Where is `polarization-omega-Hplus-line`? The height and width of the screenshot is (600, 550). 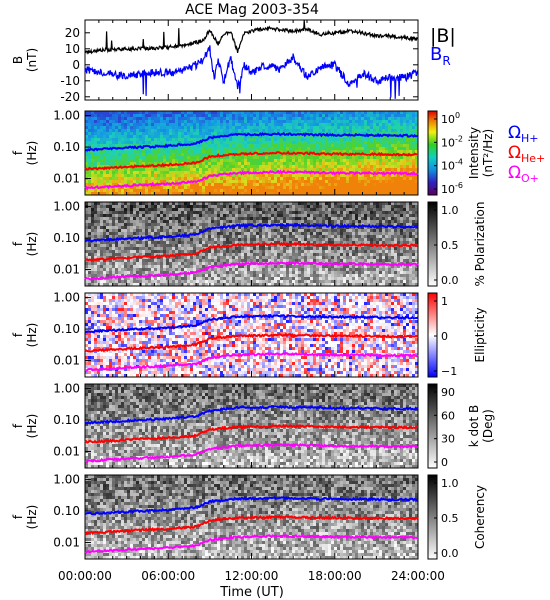 polarization-omega-Hplus-line is located at coordinates (251, 232).